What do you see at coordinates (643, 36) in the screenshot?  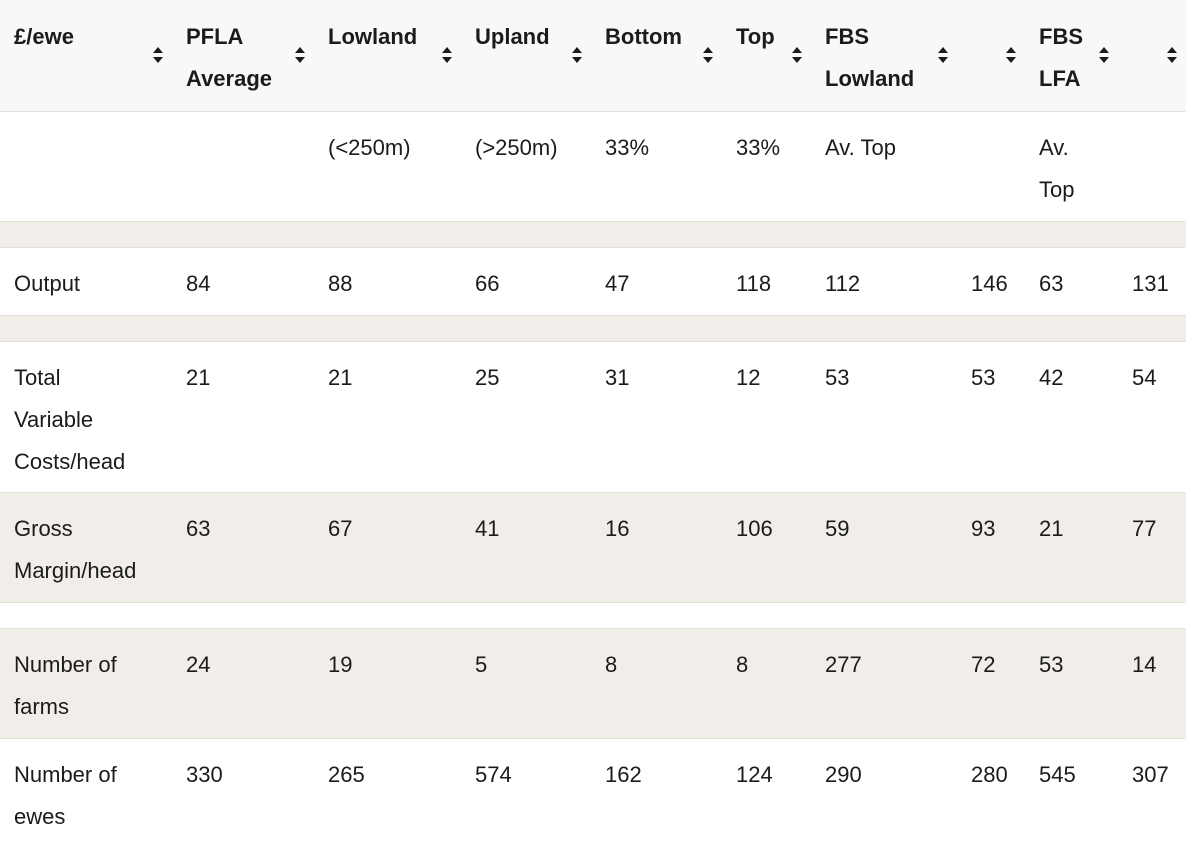 I see `header-text: Bottom` at bounding box center [643, 36].